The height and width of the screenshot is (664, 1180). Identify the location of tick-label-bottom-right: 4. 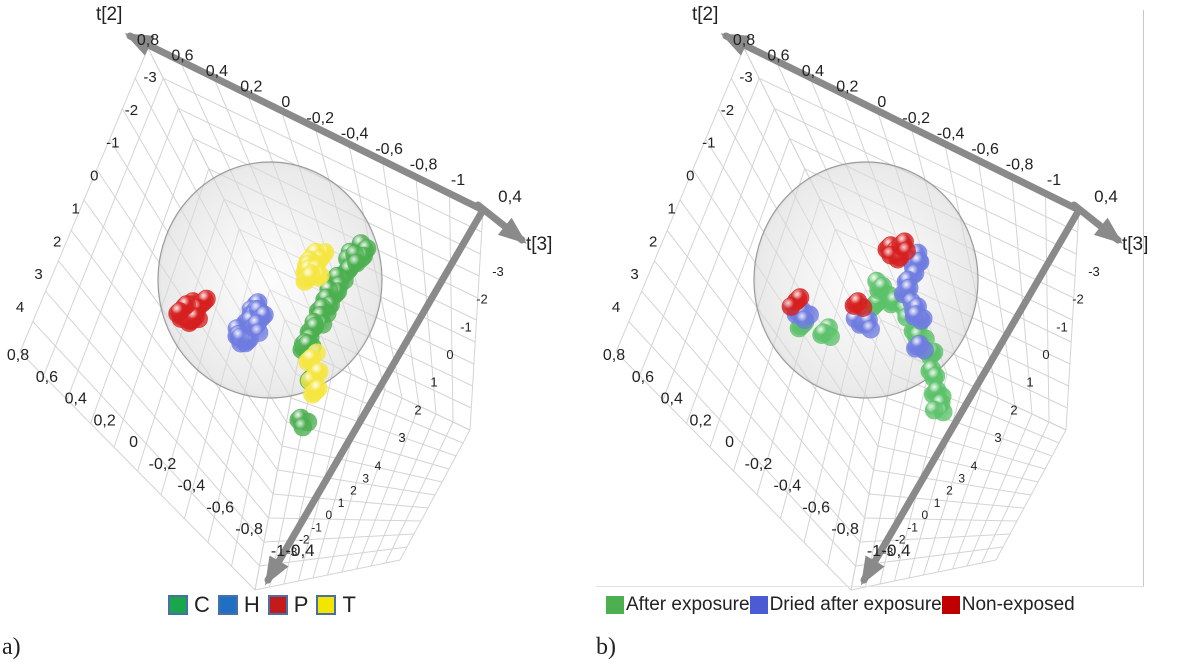
(974, 466).